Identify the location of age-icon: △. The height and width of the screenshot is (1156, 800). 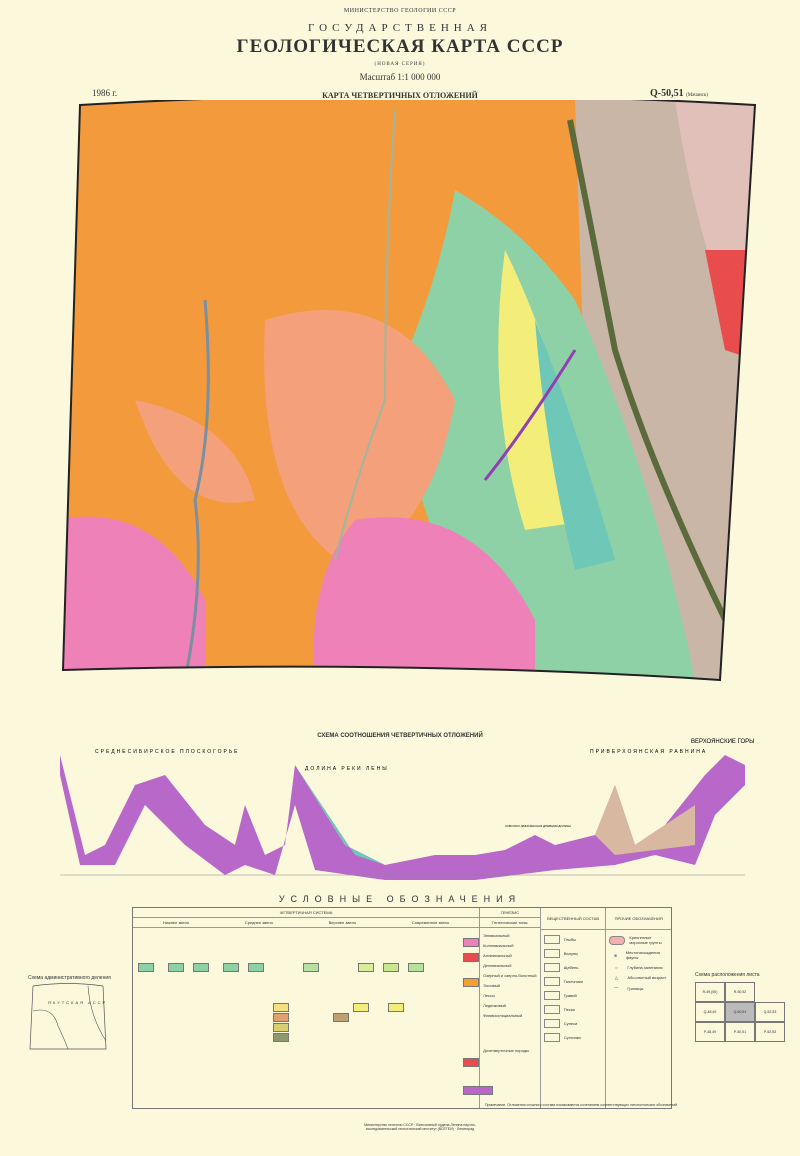
(616, 977).